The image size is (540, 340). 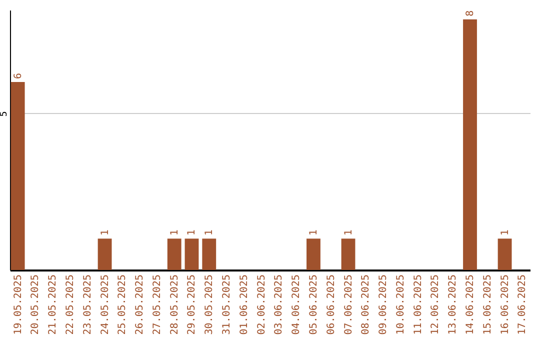 I want to click on y-tick-label: 5, so click(x=5, y=114).